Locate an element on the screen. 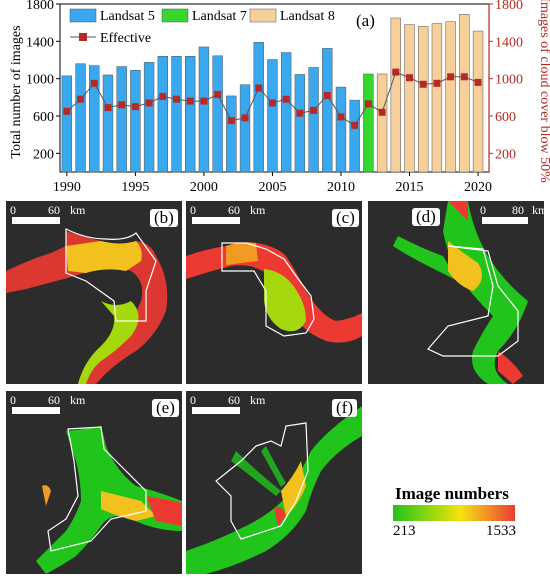 The height and width of the screenshot is (581, 550). legend-label: Effective is located at coordinates (125, 38).